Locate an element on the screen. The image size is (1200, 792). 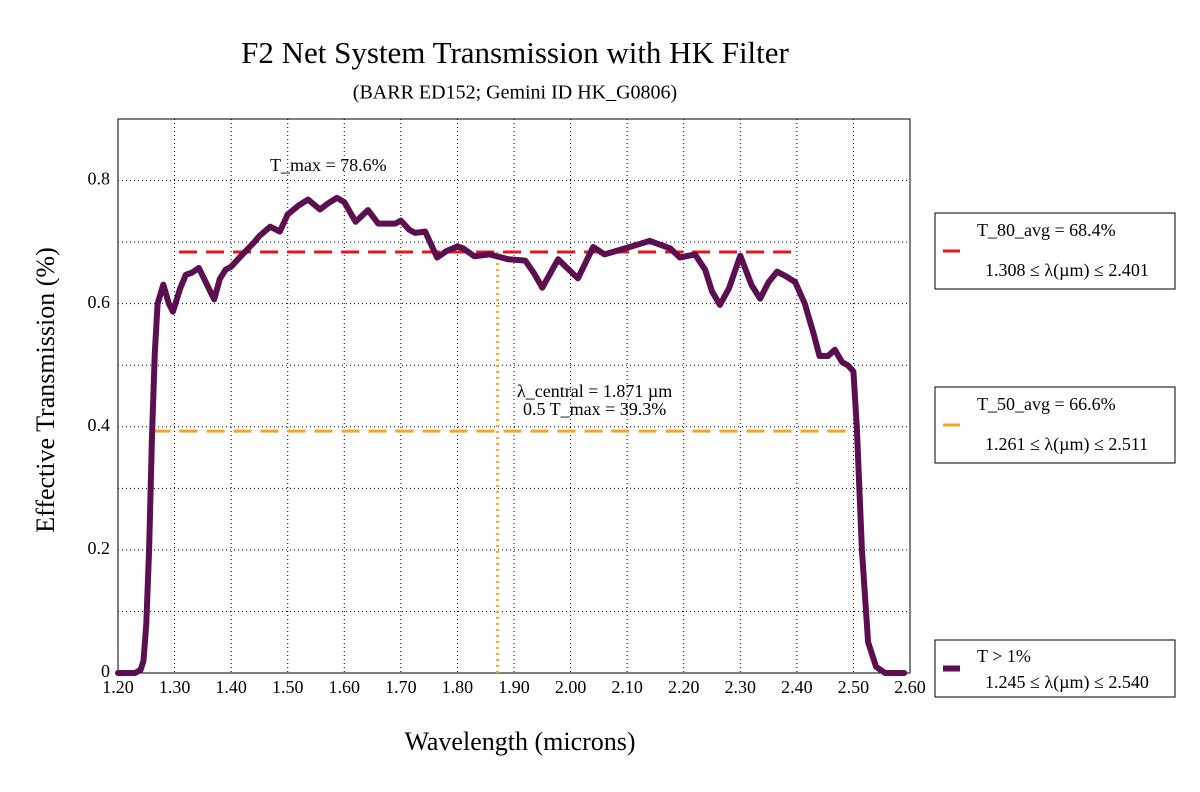
legend-range: 1.245 ≤ λ(µm) ≤ 2.540 is located at coordinates (1067, 682).